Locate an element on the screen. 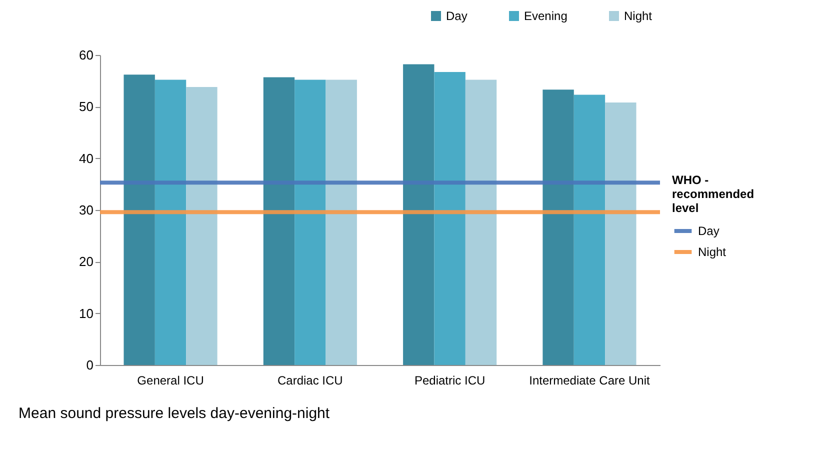 The width and height of the screenshot is (819, 469). y-tick-label: 60 is located at coordinates (86, 55).